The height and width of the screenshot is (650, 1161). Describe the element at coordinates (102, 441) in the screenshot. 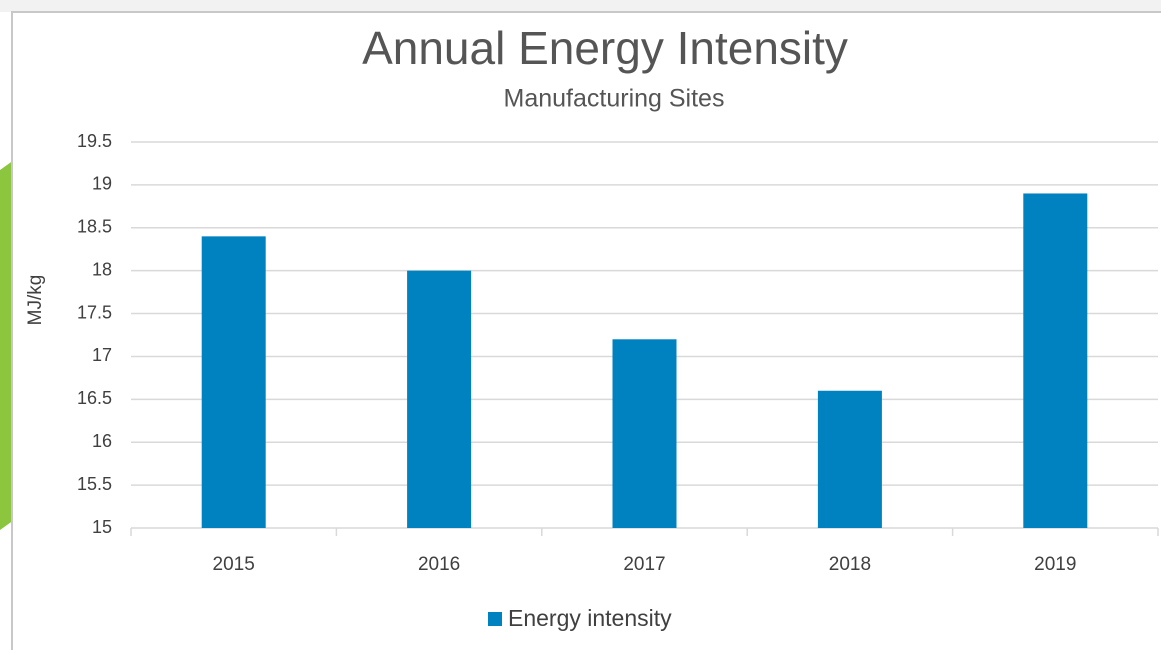

I see `y-tick-label: 16` at that location.